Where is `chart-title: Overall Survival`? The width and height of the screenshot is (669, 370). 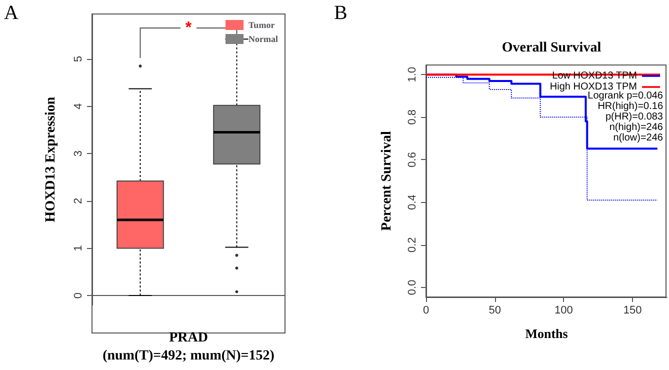 chart-title: Overall Survival is located at coordinates (552, 48).